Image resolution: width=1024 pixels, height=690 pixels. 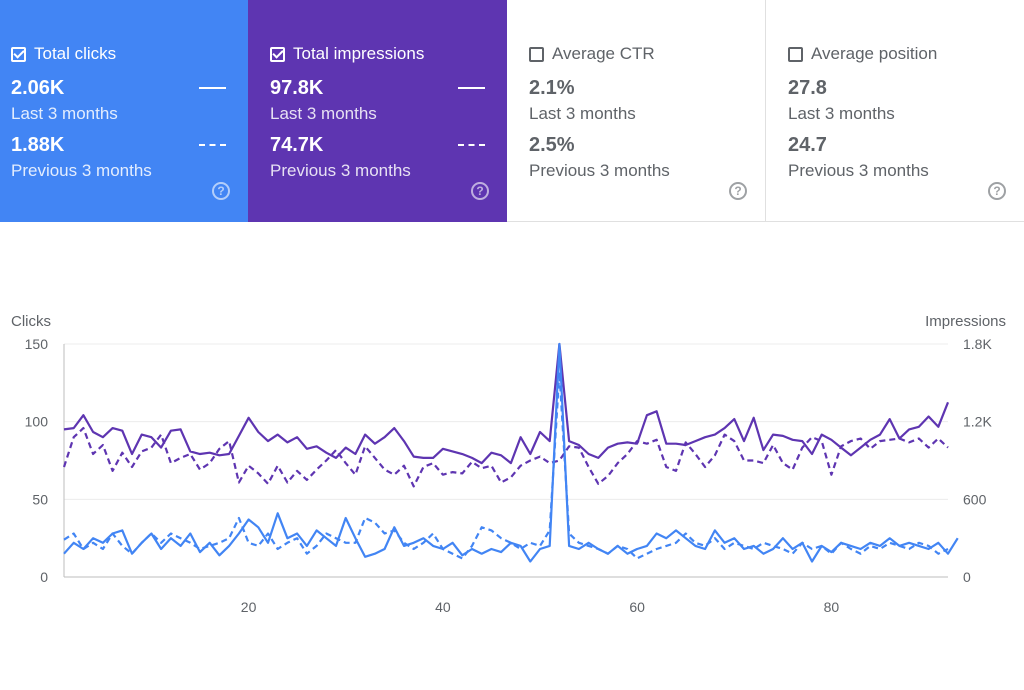 I want to click on average-ctr-current-period: Last 3 months, so click(x=582, y=113).